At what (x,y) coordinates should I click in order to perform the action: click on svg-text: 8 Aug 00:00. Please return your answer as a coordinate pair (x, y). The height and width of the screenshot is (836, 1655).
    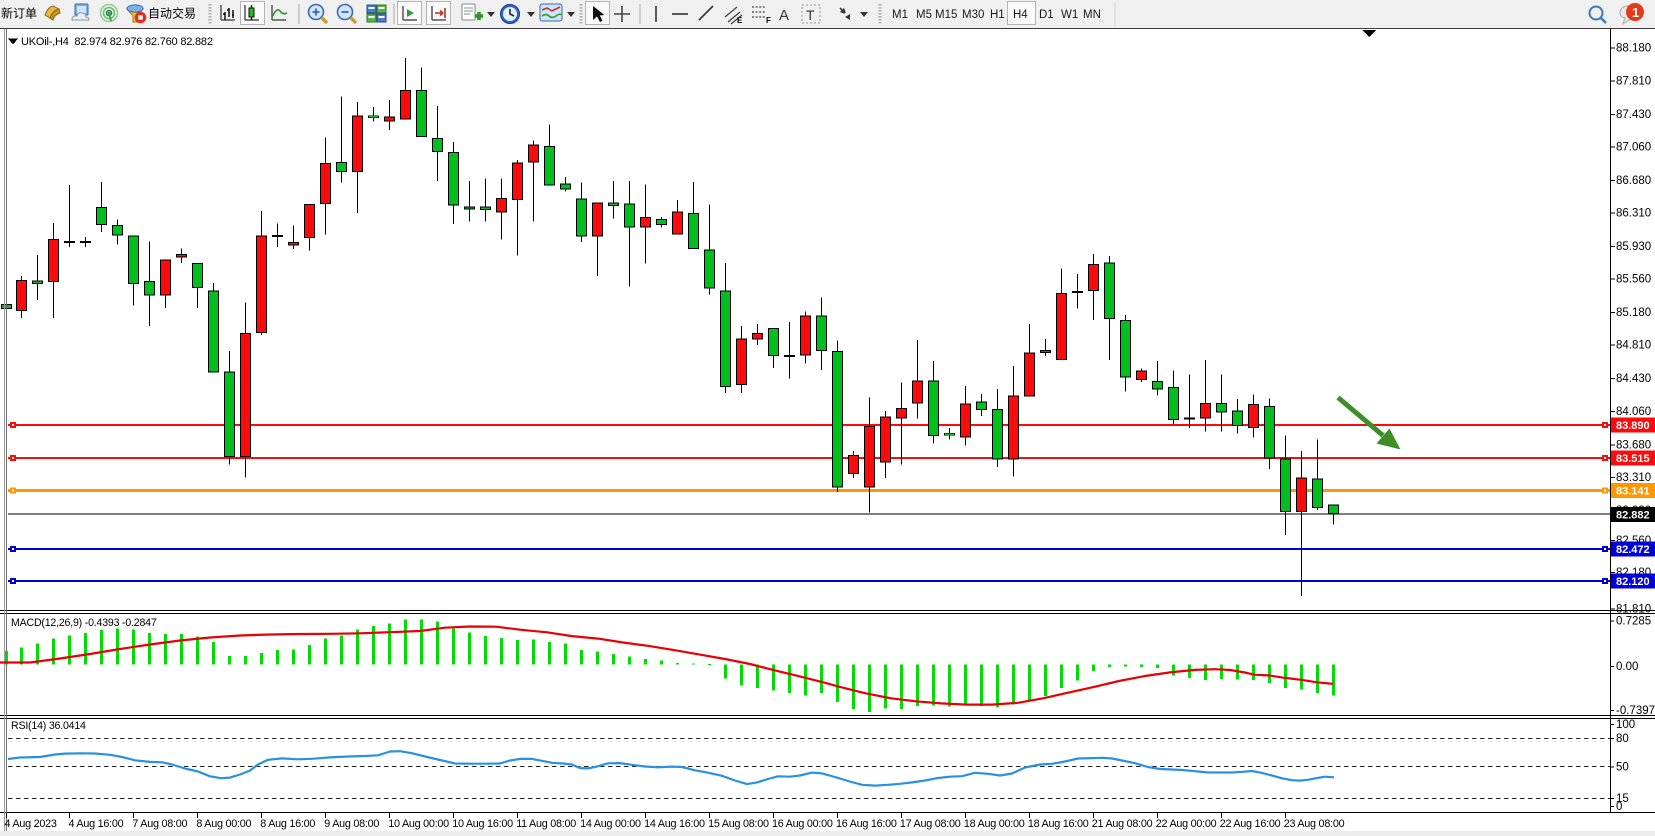
    Looking at the image, I should click on (223, 824).